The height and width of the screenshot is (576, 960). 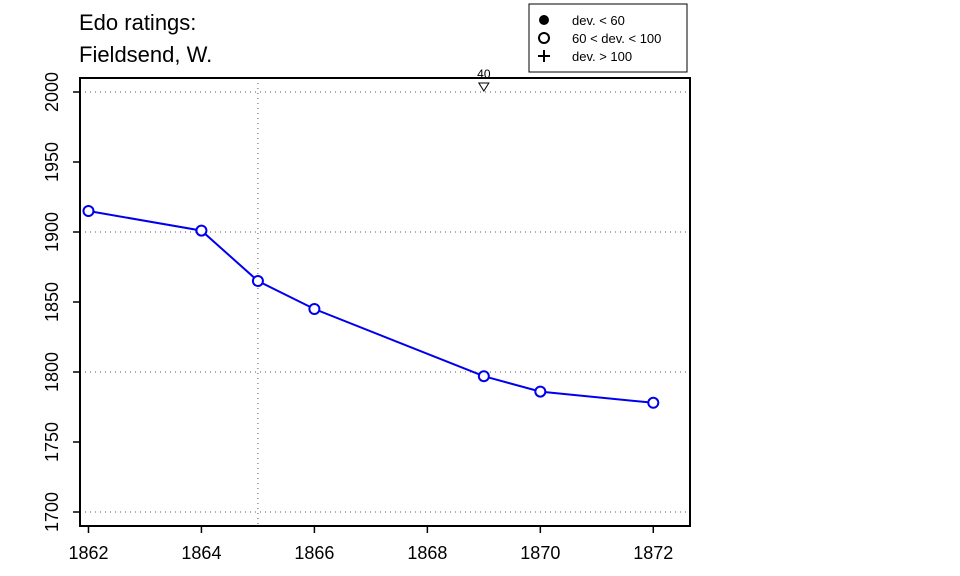 I want to click on y-tick-label: 1850, so click(x=52, y=302).